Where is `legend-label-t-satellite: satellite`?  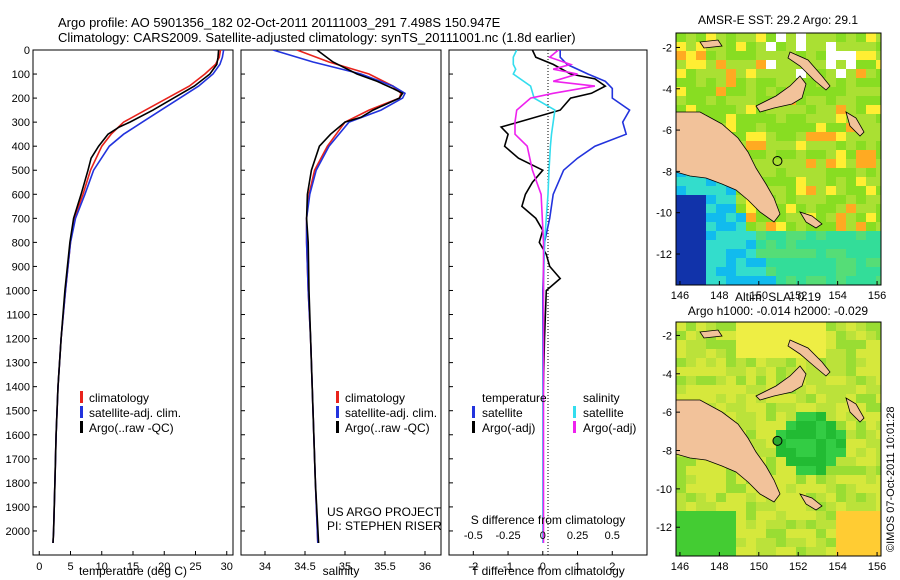 legend-label-t-satellite: satellite is located at coordinates (502, 413).